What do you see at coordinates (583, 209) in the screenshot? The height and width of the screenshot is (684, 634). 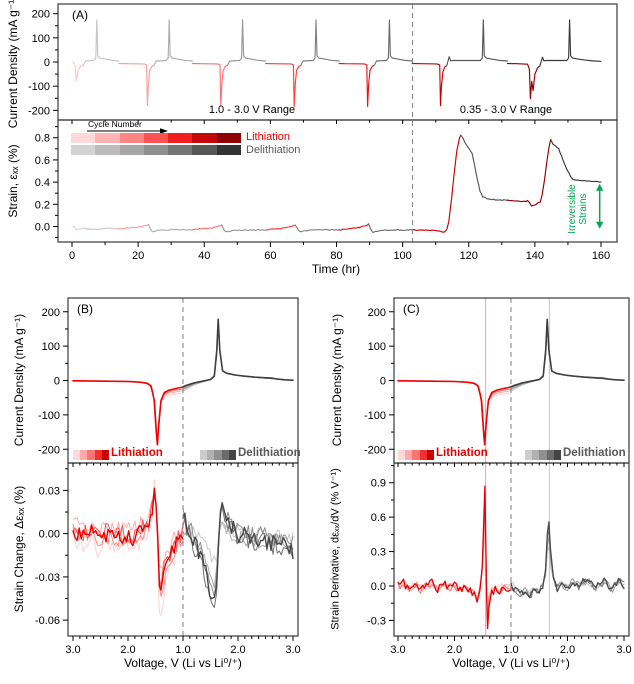 I see `irreversible-strains-line2: Strains` at bounding box center [583, 209].